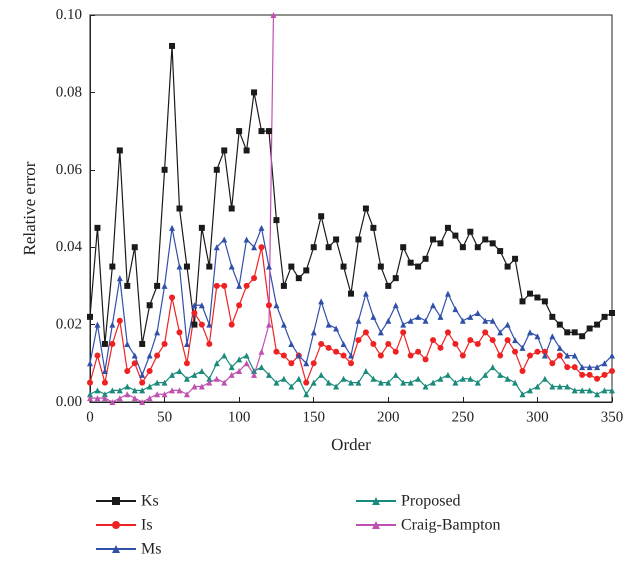 The image size is (627, 565). I want to click on x-tick-label: 0, so click(90, 418).